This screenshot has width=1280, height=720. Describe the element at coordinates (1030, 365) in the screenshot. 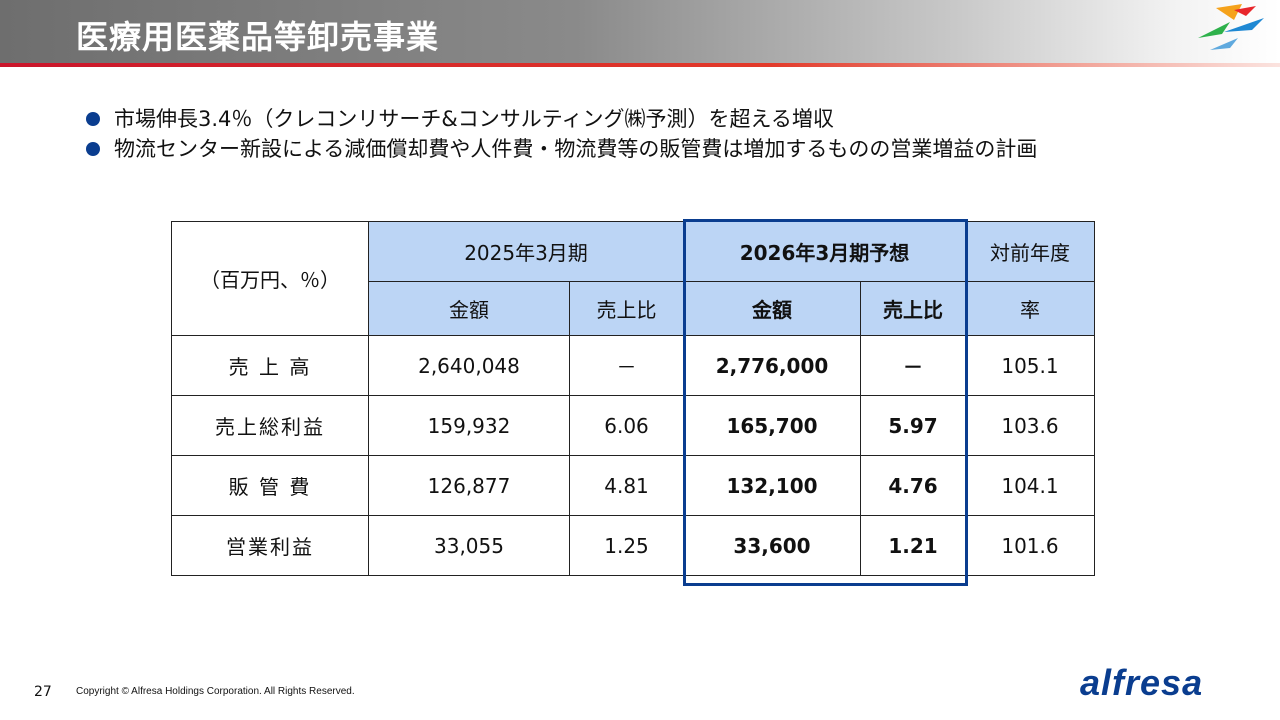

I see `cell-yoy: 105.1` at that location.